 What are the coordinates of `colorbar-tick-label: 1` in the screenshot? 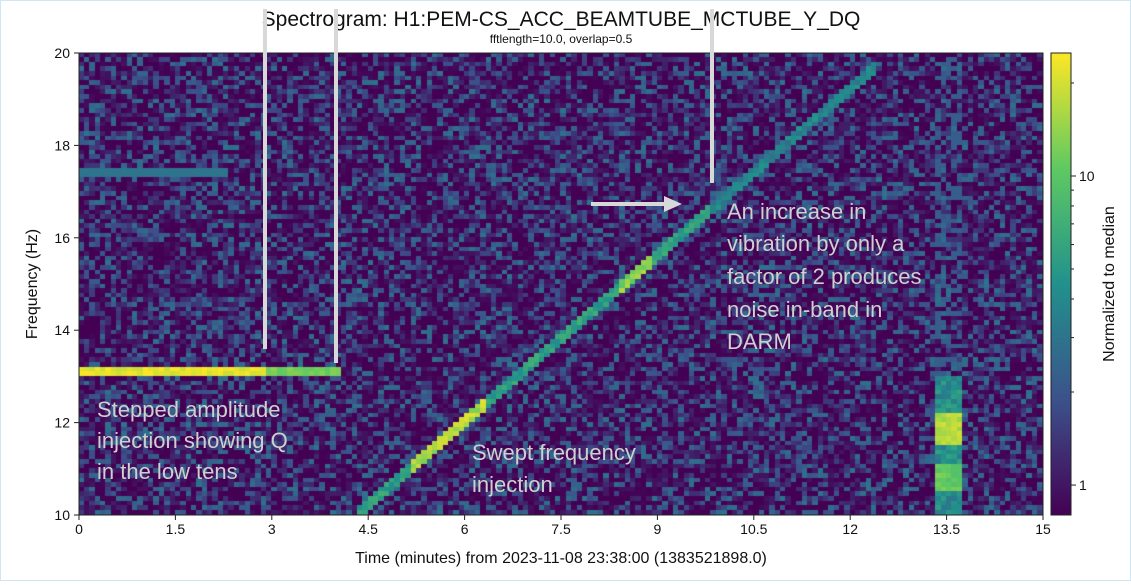 It's located at (1083, 485).